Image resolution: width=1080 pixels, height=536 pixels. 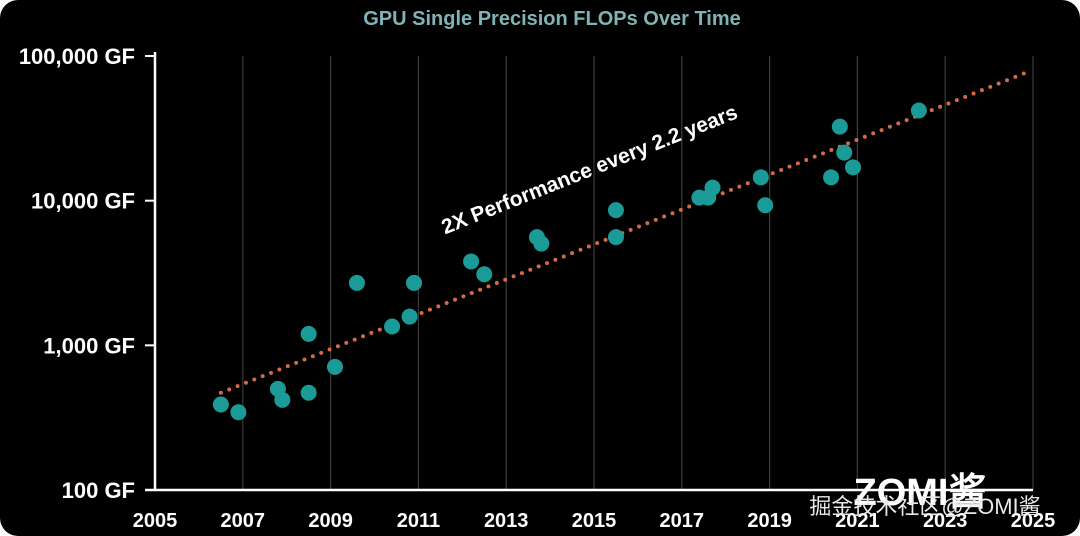 What do you see at coordinates (857, 521) in the screenshot?
I see `x-tick-label: 2021` at bounding box center [857, 521].